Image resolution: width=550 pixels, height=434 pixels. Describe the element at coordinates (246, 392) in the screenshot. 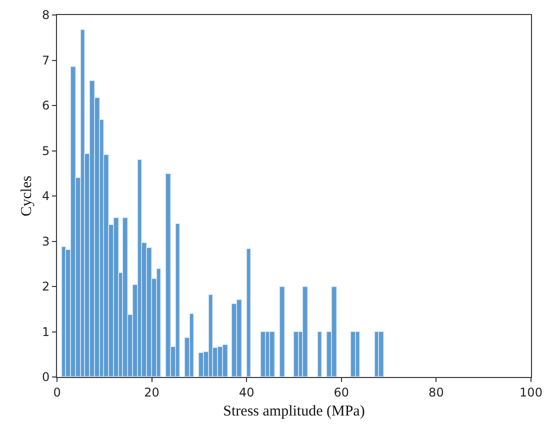

I see `x-tick-label: 40` at that location.